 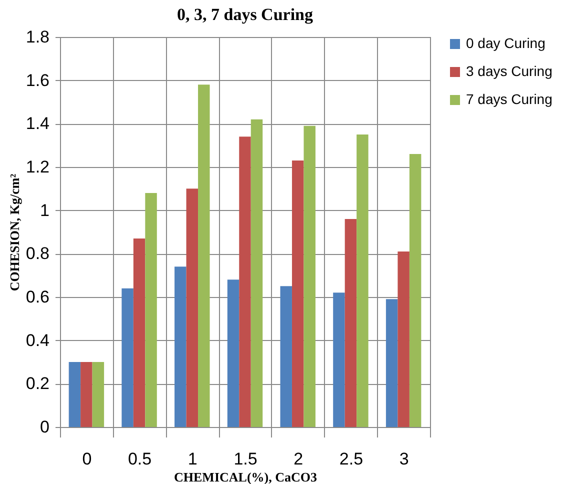 I want to click on y-tick-label: 0.8, so click(x=38, y=254).